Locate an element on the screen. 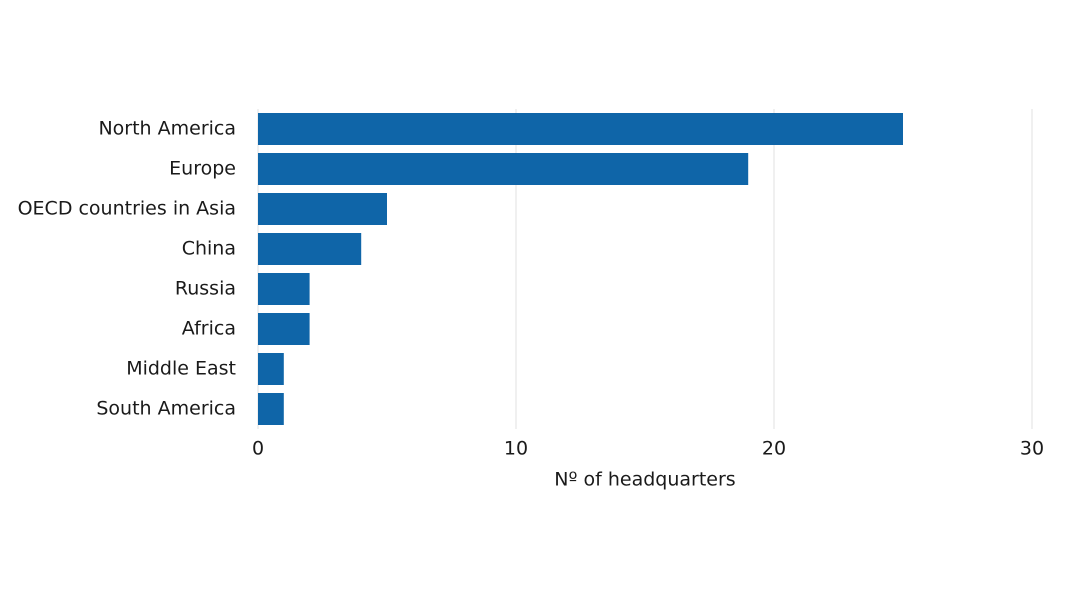  y-tick-label: Europe is located at coordinates (202, 169).